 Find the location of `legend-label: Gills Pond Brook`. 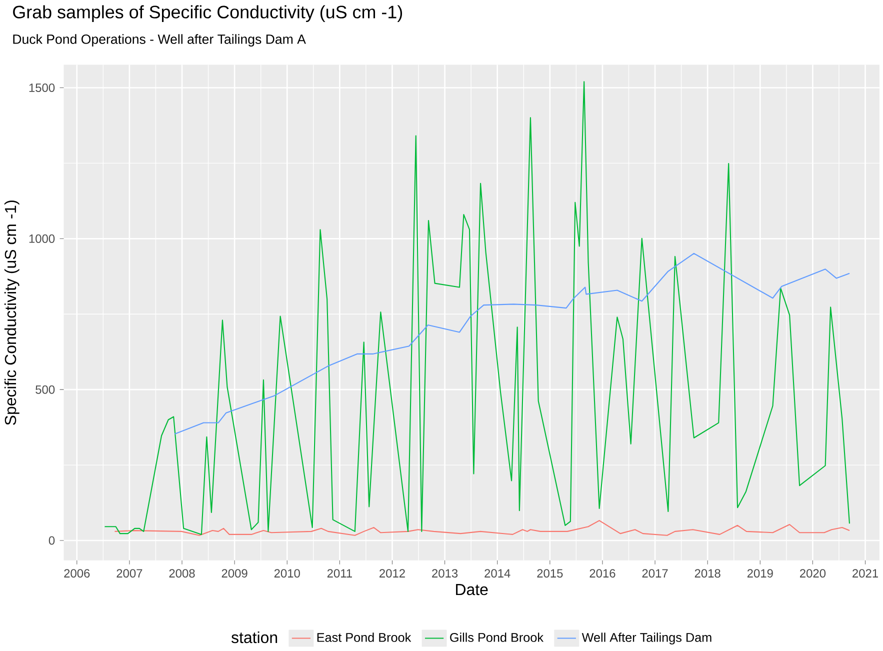

legend-label: Gills Pond Brook is located at coordinates (497, 637).